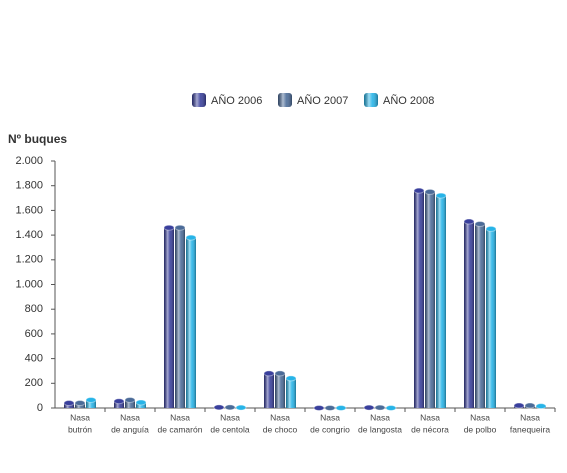 Image resolution: width=567 pixels, height=473 pixels. What do you see at coordinates (29, 235) in the screenshot?
I see `y-tick-label: 1.400` at bounding box center [29, 235].